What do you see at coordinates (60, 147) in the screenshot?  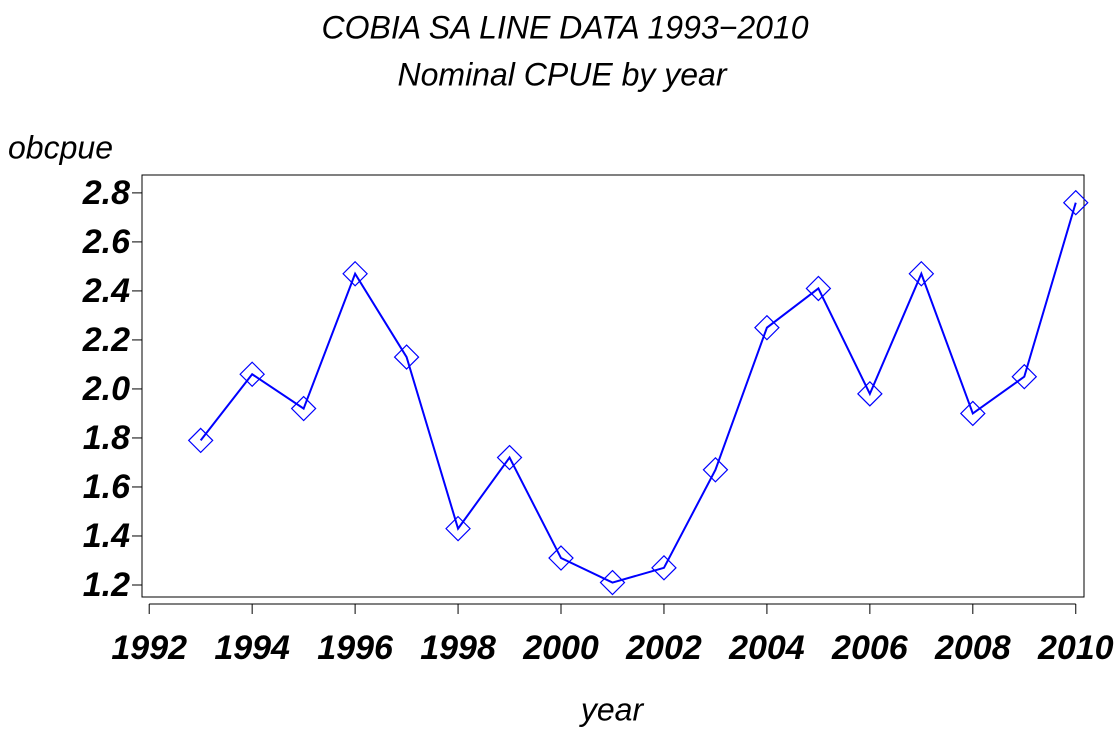 I see `y-axis-label: obcpue` at bounding box center [60, 147].